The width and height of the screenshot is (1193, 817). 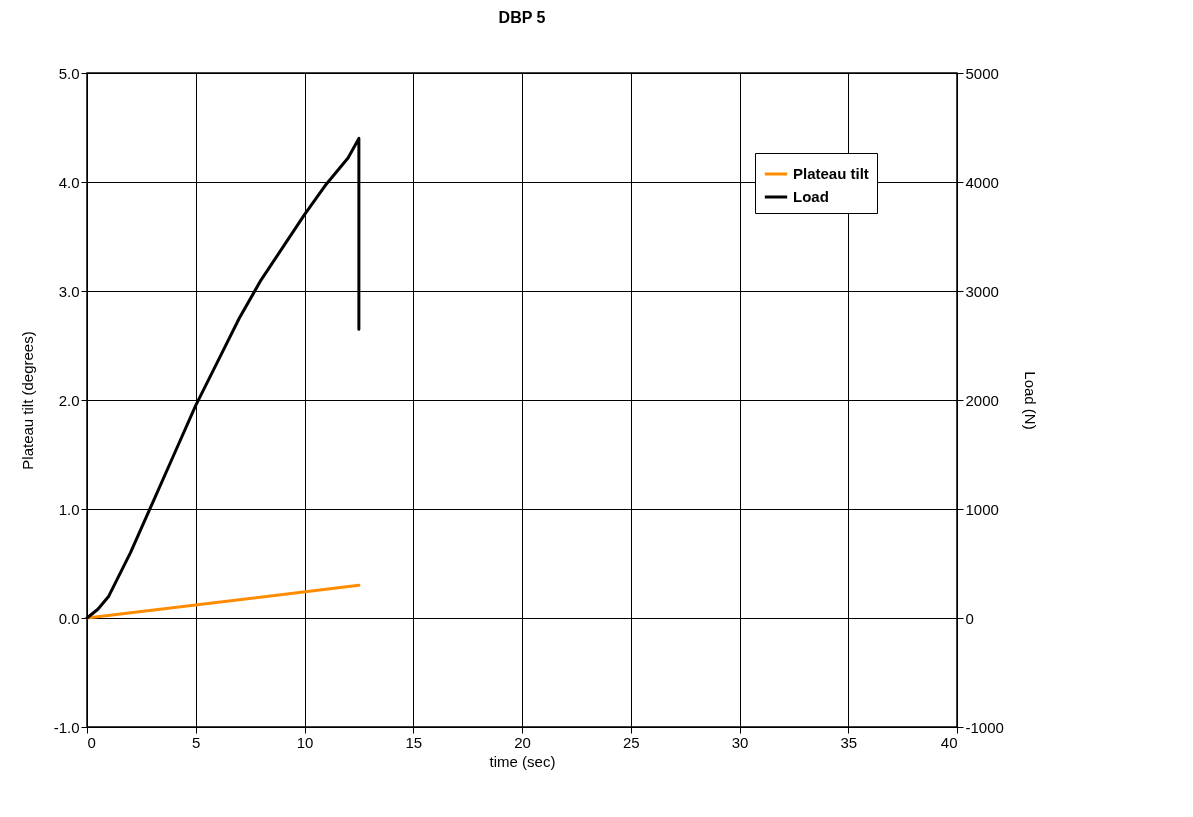 I want to click on y-tick-label: 0.0, so click(x=69, y=618).